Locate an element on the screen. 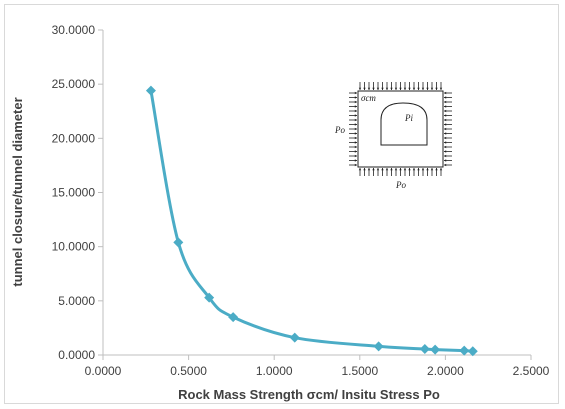 This screenshot has width=565, height=409. y-tick-label: 25.0000 is located at coordinates (74, 84).